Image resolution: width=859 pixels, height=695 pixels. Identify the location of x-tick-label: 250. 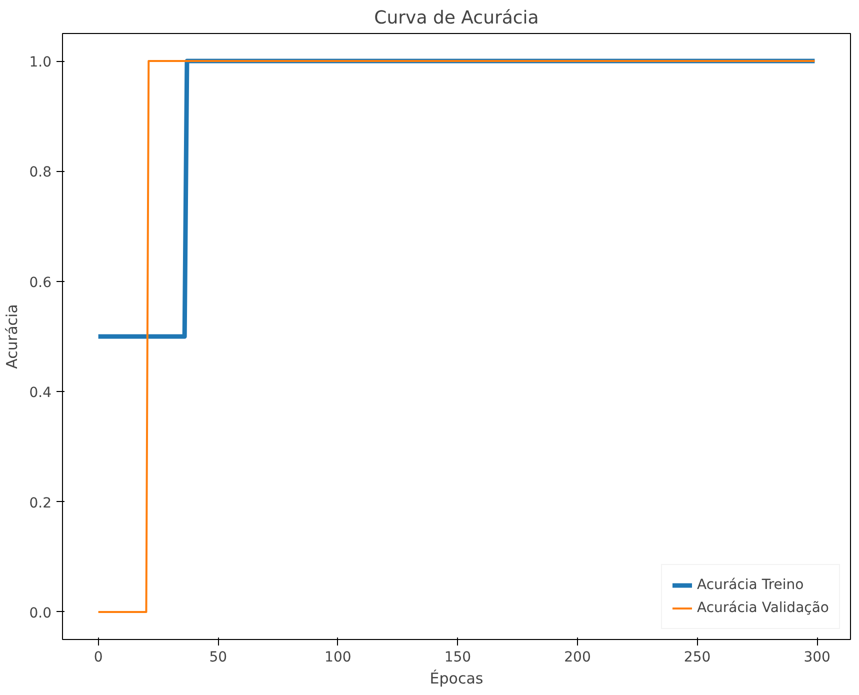
(697, 658).